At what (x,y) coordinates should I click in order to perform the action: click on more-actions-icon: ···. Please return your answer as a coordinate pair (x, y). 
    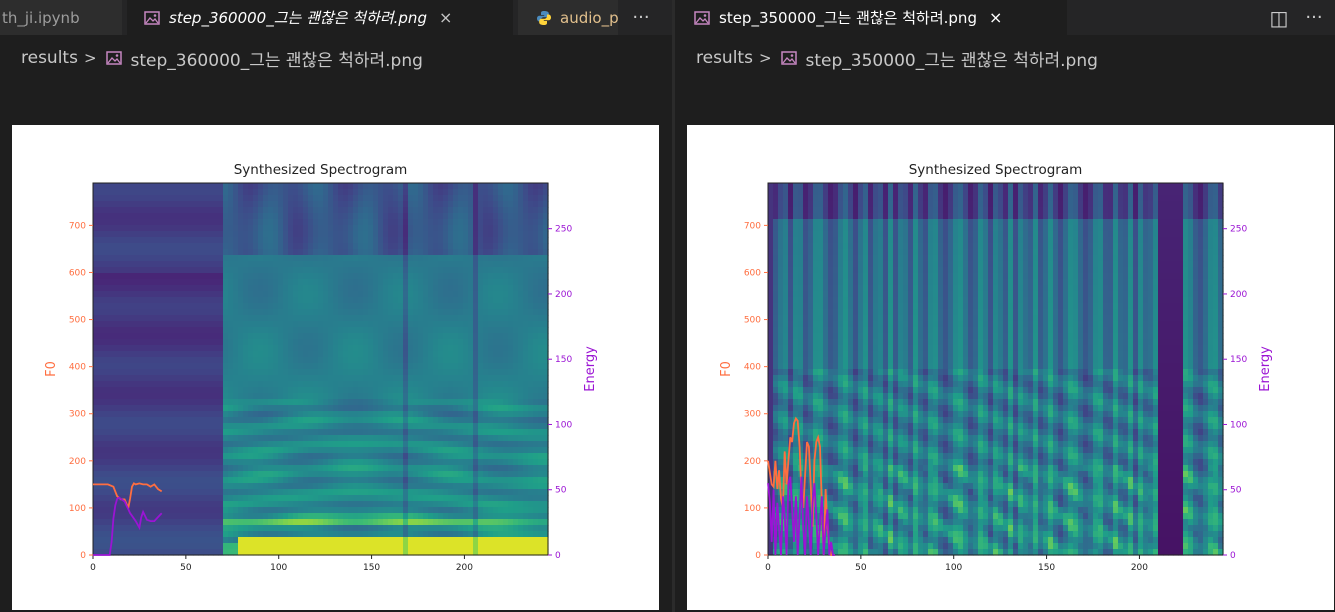
    Looking at the image, I should click on (641, 17).